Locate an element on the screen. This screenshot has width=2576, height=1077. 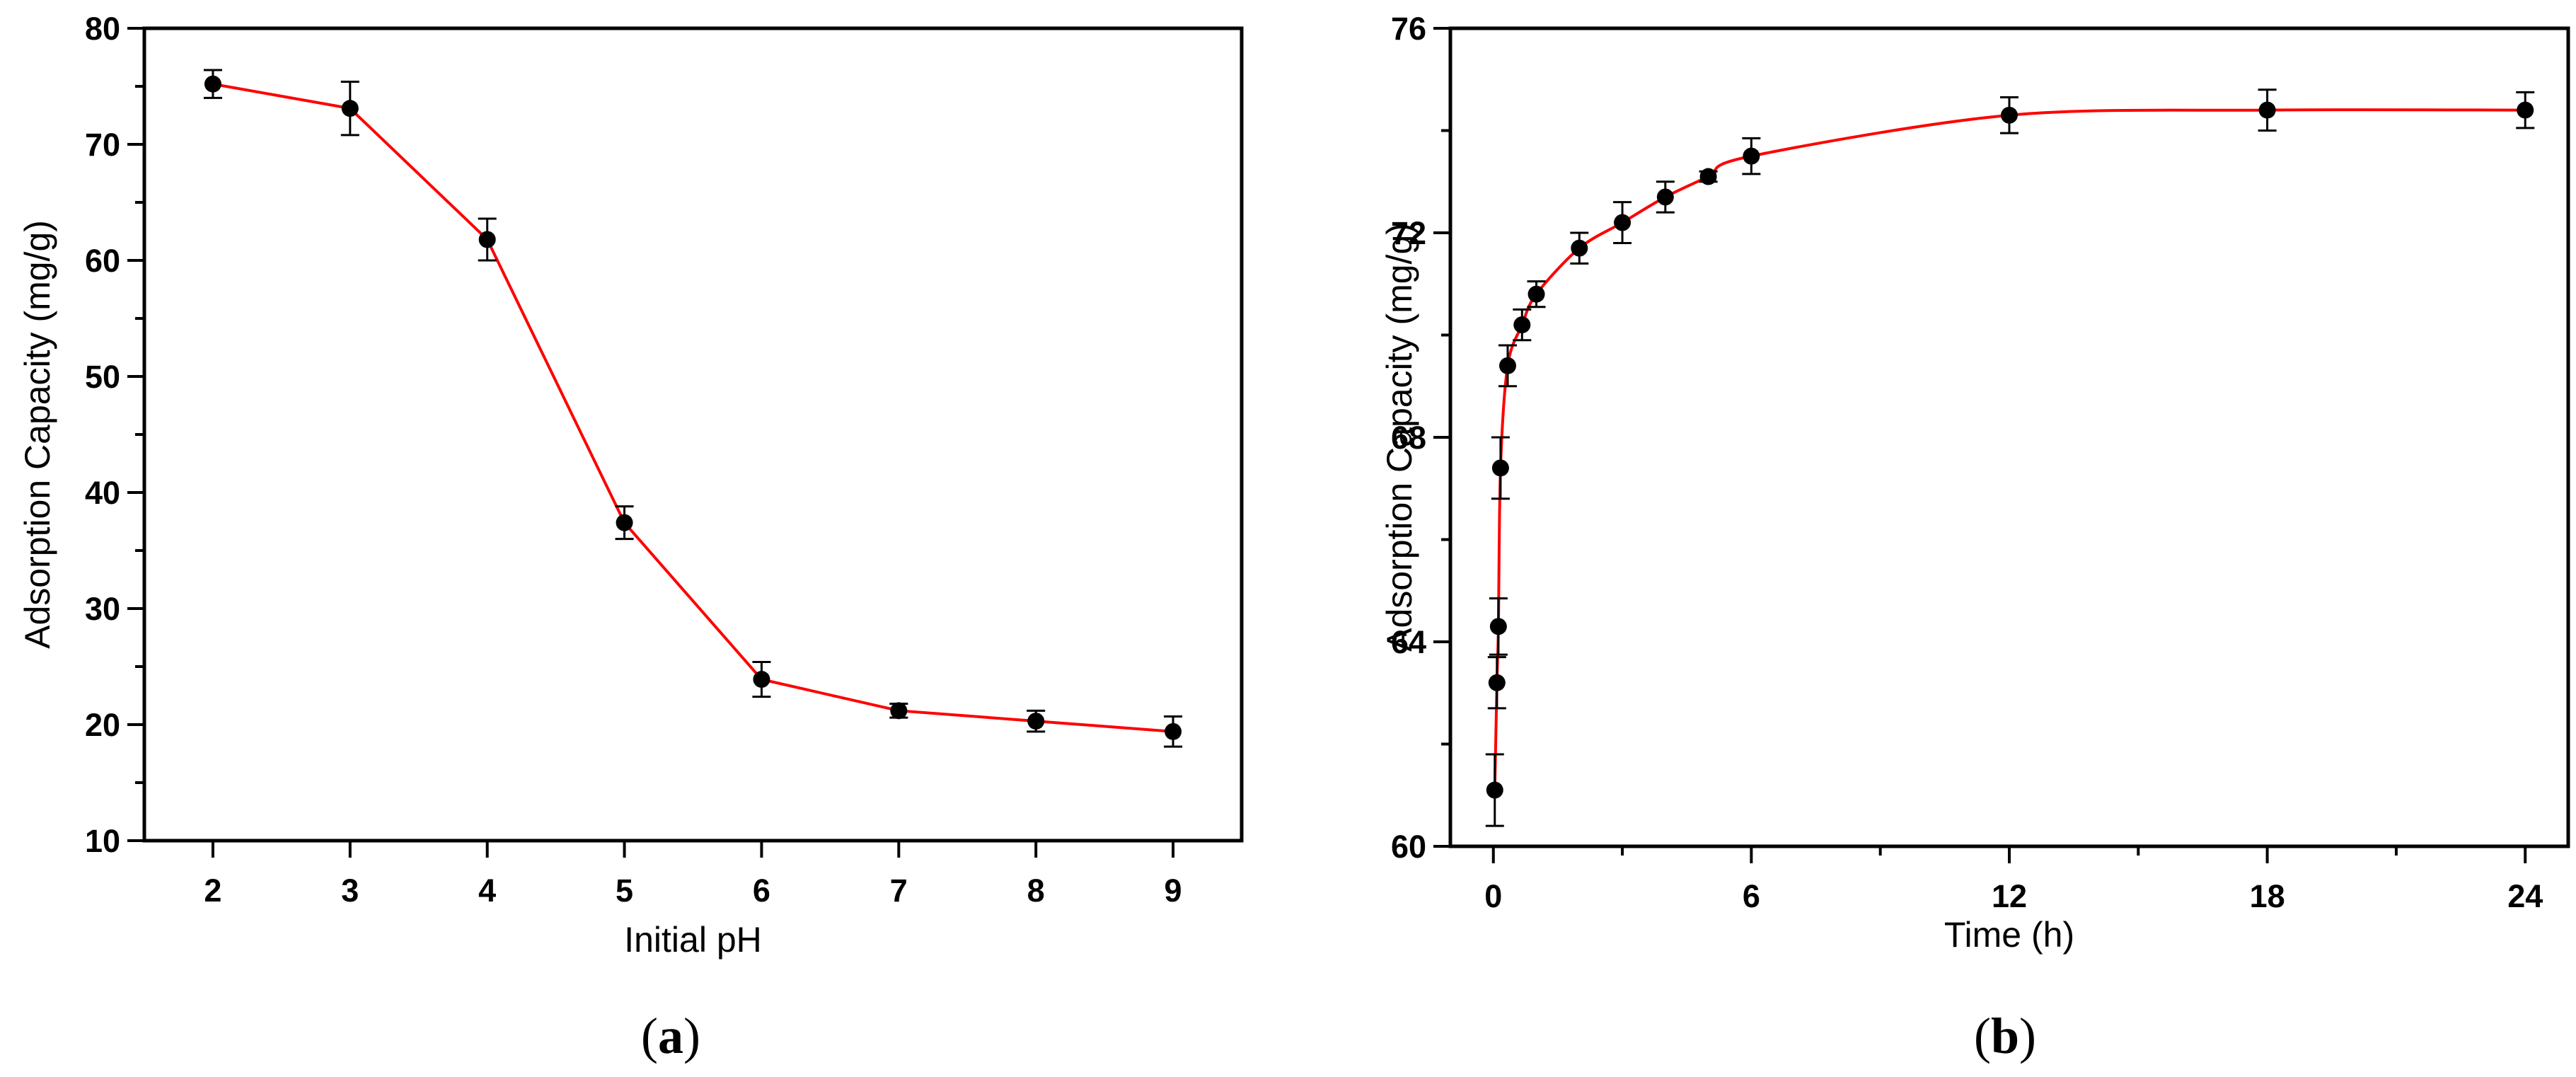
y-tick-label: 70 is located at coordinates (102, 145).